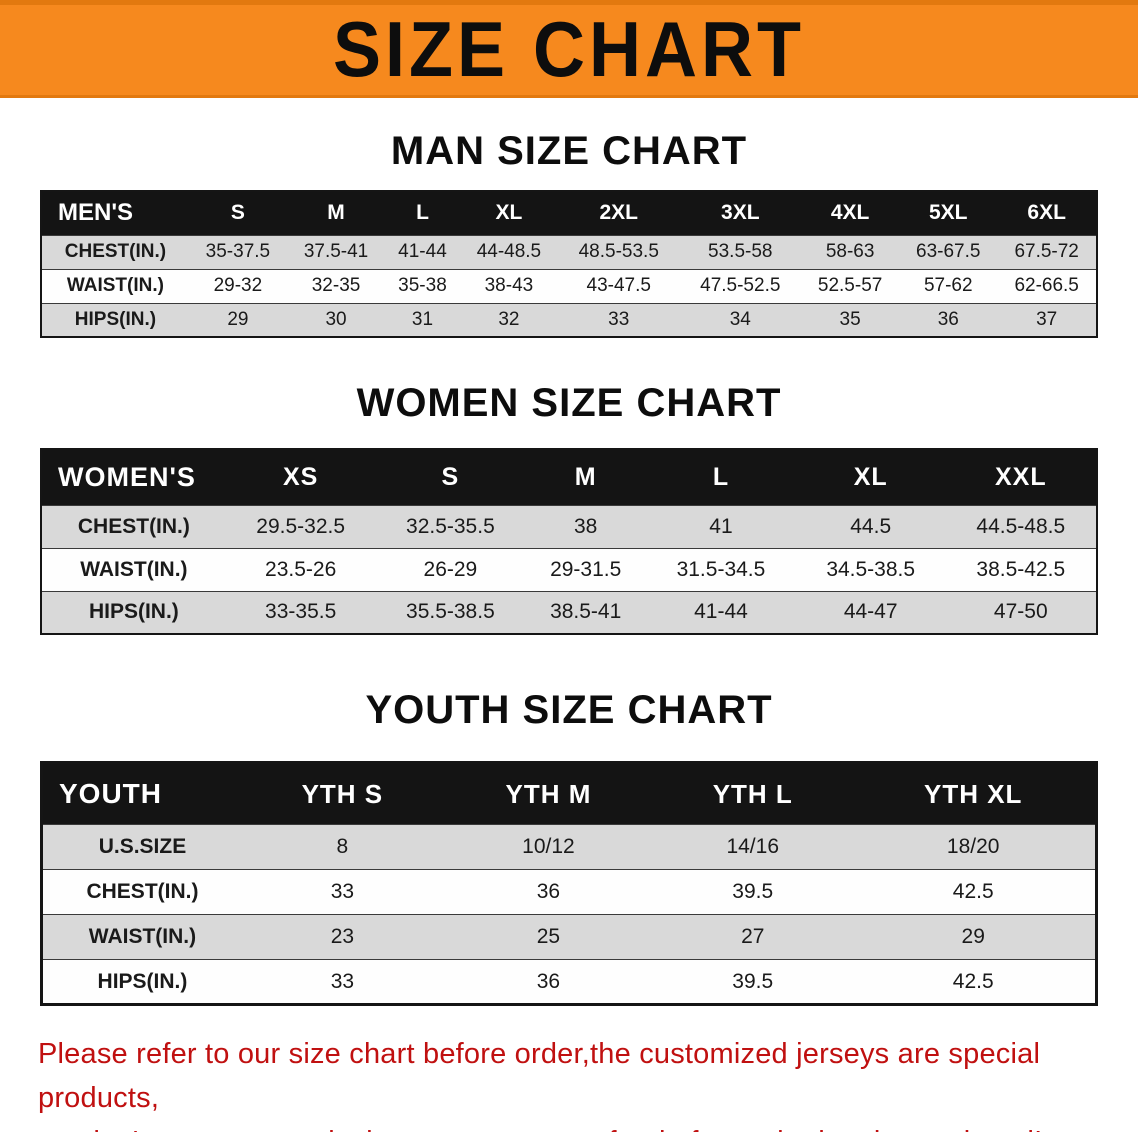  I want to click on section-heading-women: WOMEN SIZE CHART, so click(569, 403).